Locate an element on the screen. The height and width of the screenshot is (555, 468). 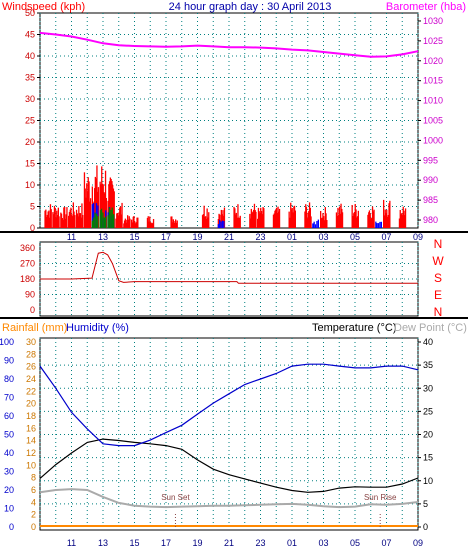
separator-line is located at coordinates (234, 318).